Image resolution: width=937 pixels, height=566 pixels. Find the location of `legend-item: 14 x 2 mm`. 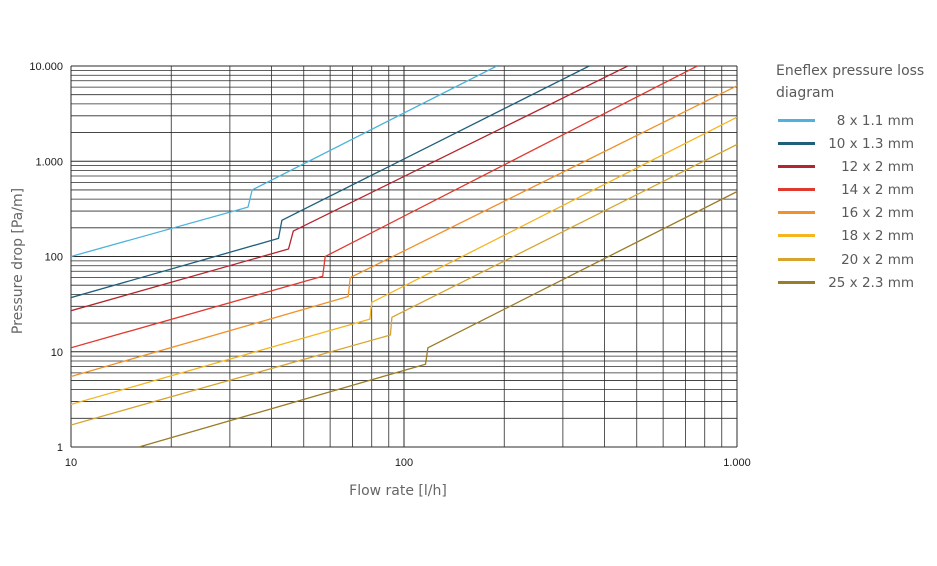

legend-item: 14 x 2 mm is located at coordinates (851, 192).